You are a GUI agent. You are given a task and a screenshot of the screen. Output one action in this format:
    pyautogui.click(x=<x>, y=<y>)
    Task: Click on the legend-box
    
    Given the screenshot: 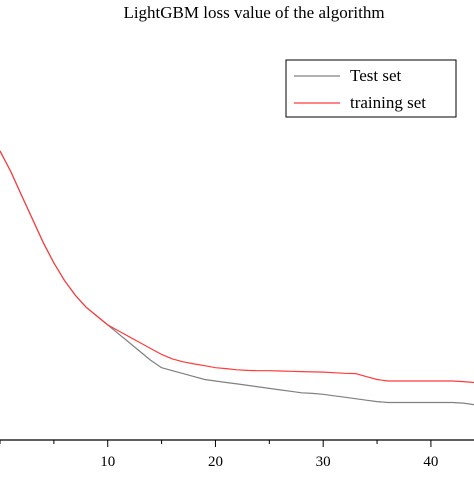 What is the action you would take?
    pyautogui.click(x=371, y=88)
    